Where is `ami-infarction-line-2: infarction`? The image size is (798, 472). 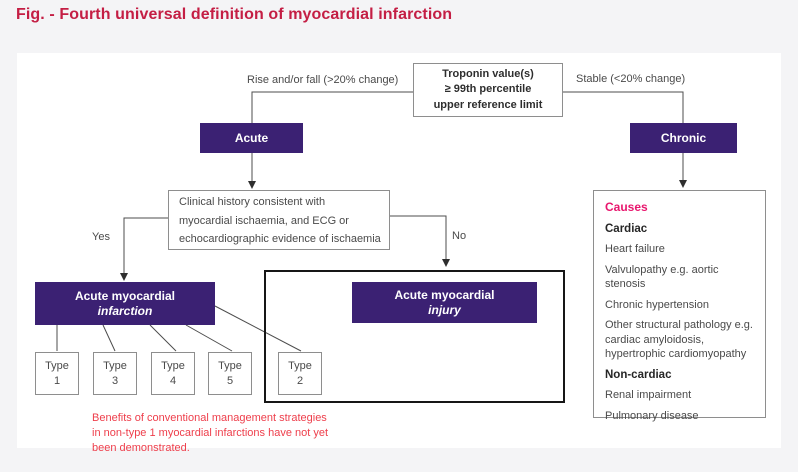 ami-infarction-line-2: infarction is located at coordinates (125, 310).